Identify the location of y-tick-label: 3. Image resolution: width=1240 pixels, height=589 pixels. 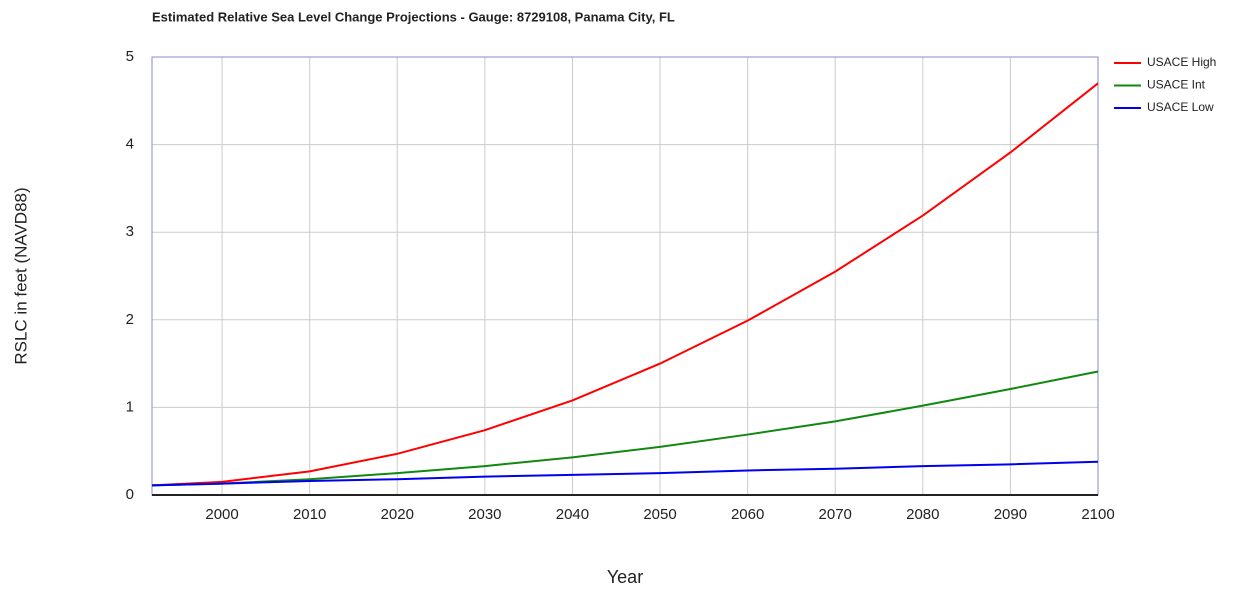
(130, 231).